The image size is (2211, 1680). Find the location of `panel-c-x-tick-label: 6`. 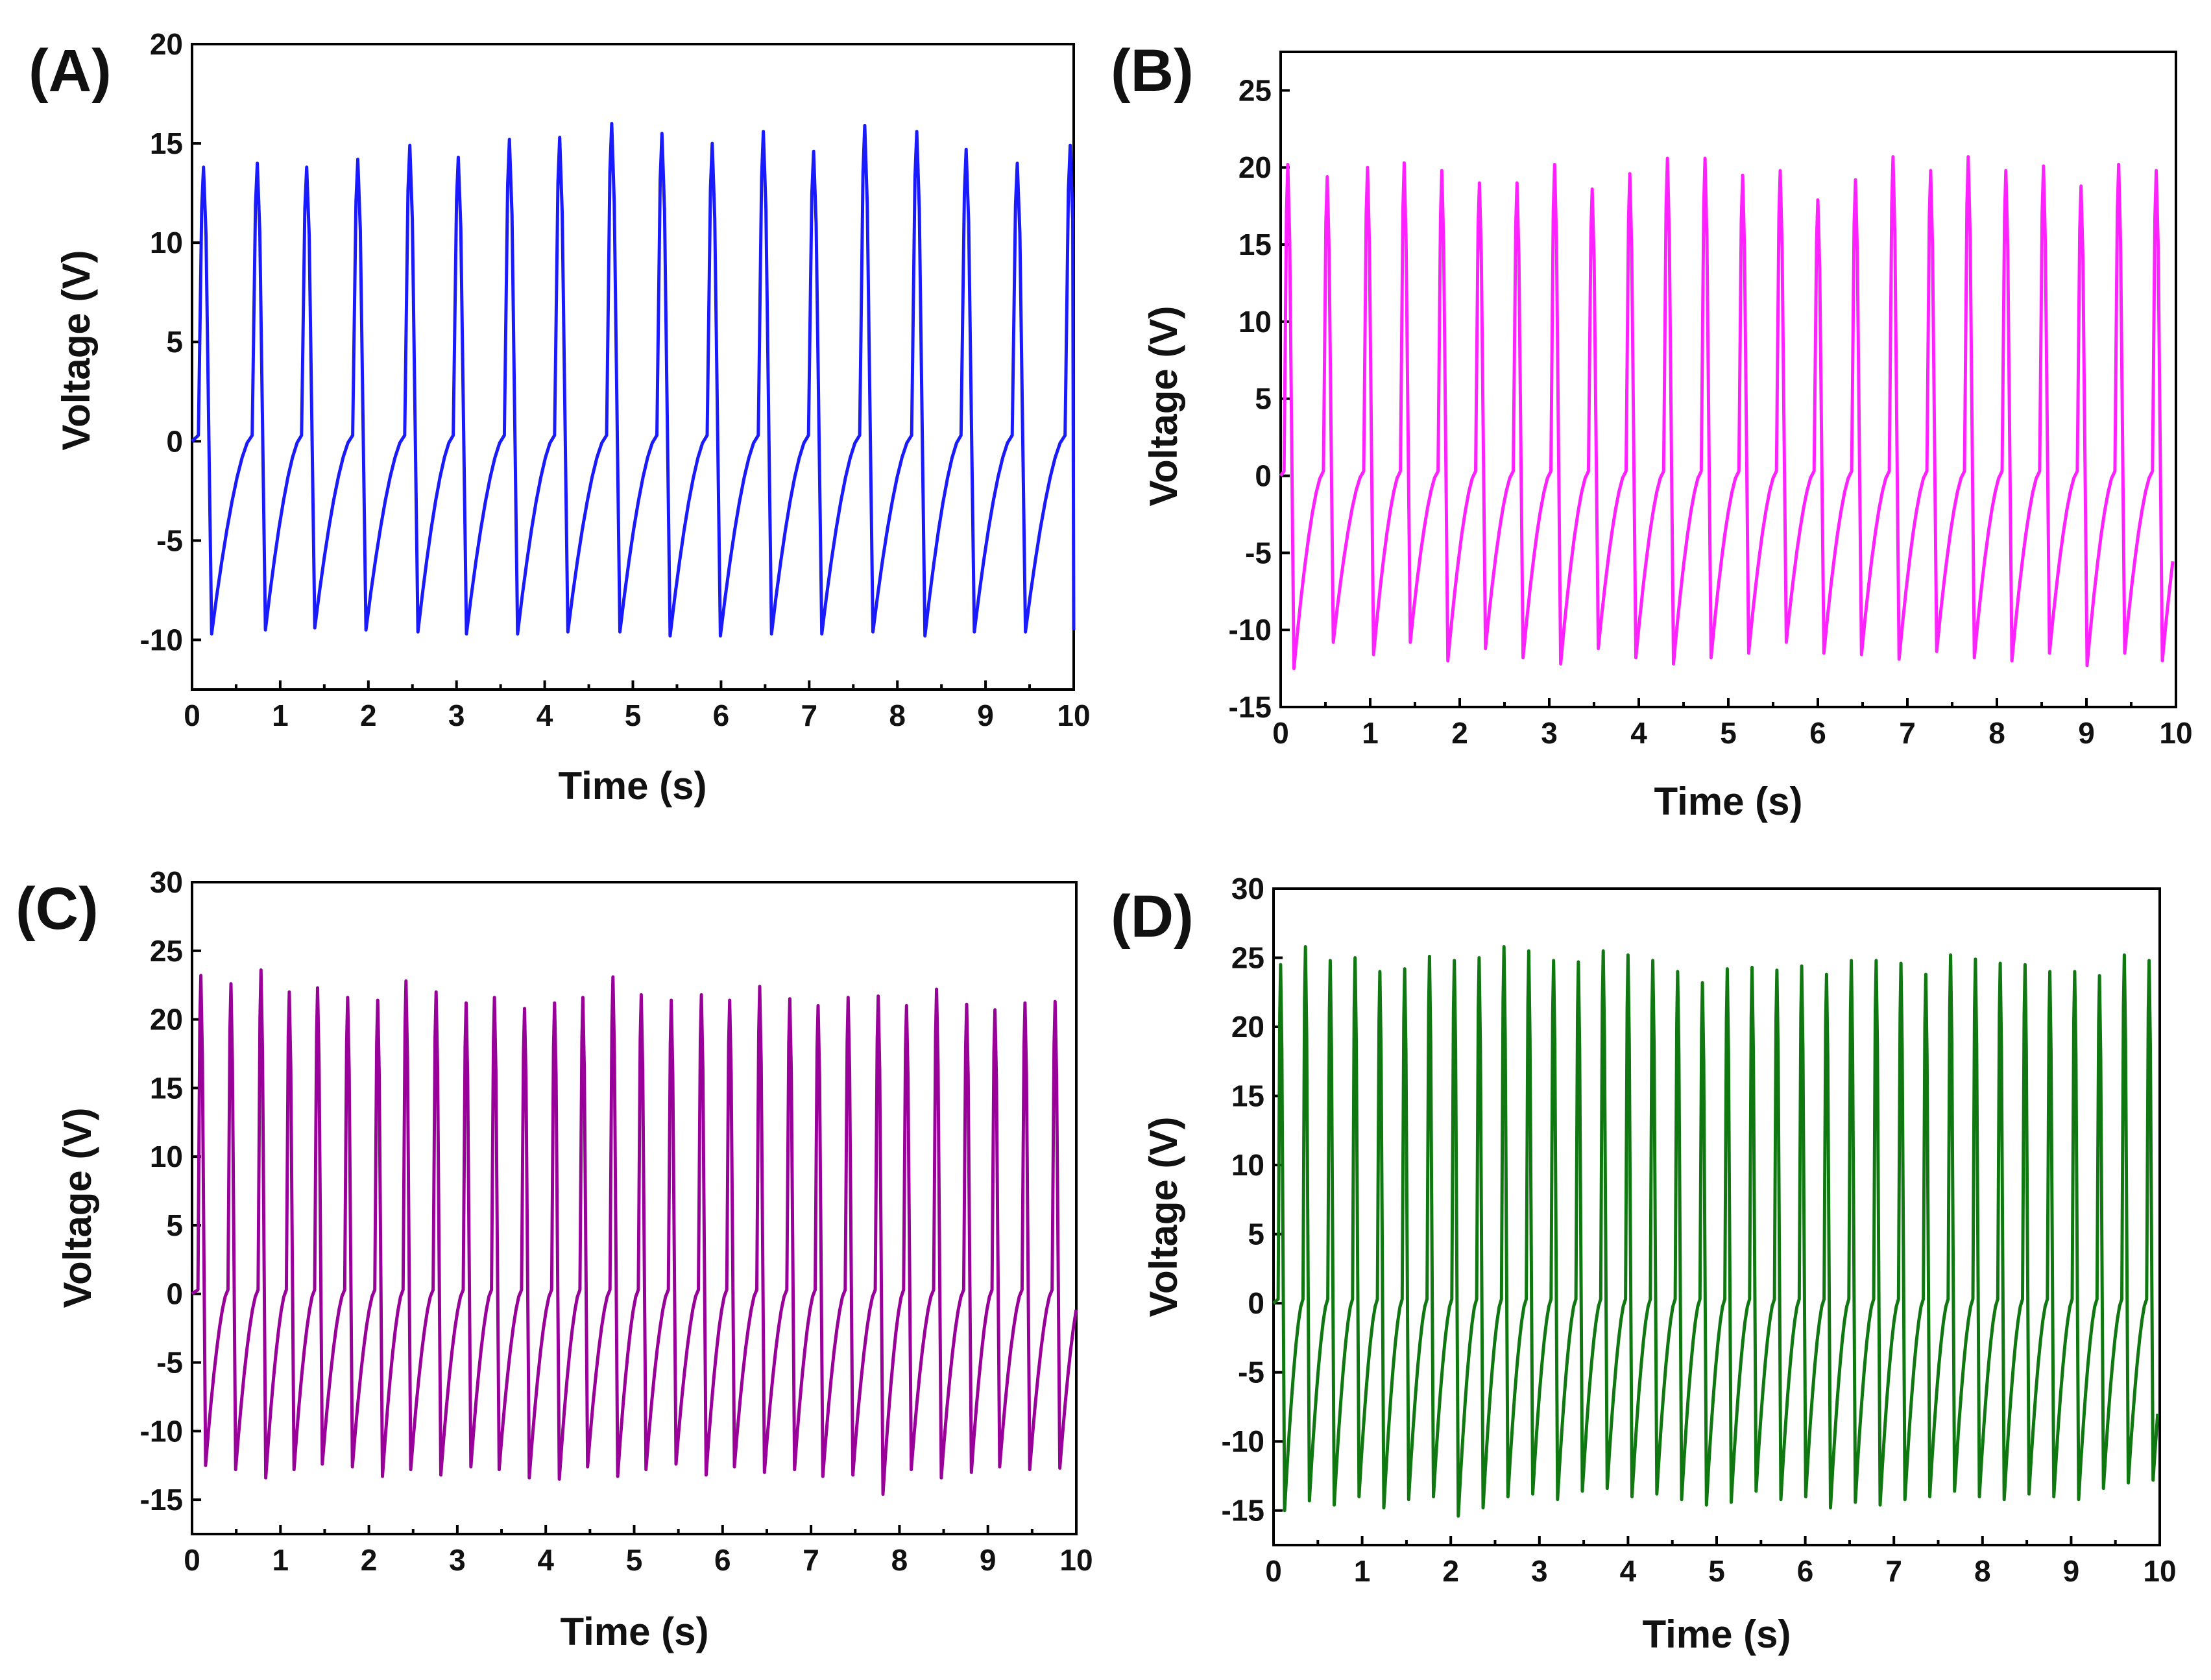

panel-c-x-tick-label: 6 is located at coordinates (723, 1560).